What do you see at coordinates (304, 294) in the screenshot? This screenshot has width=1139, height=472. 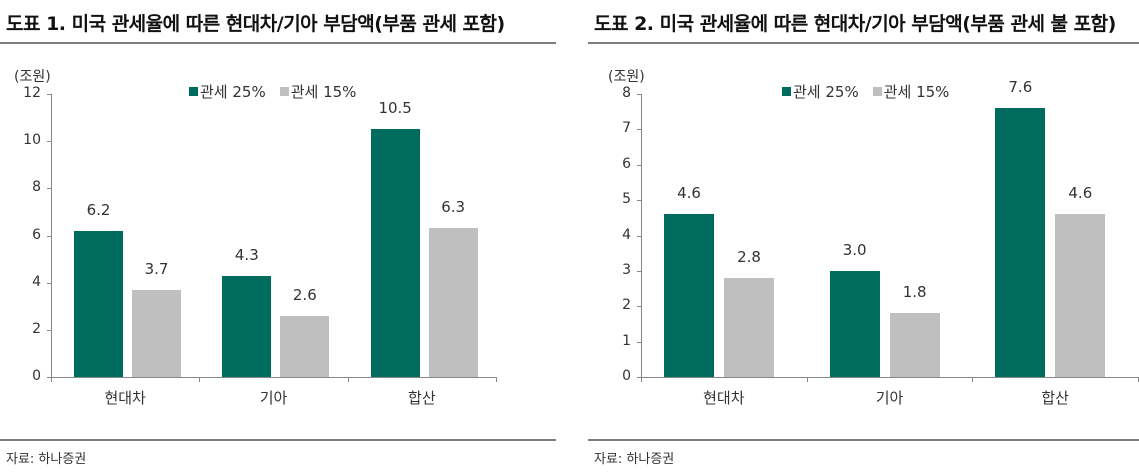 I see `bar-value-label: 2.6` at bounding box center [304, 294].